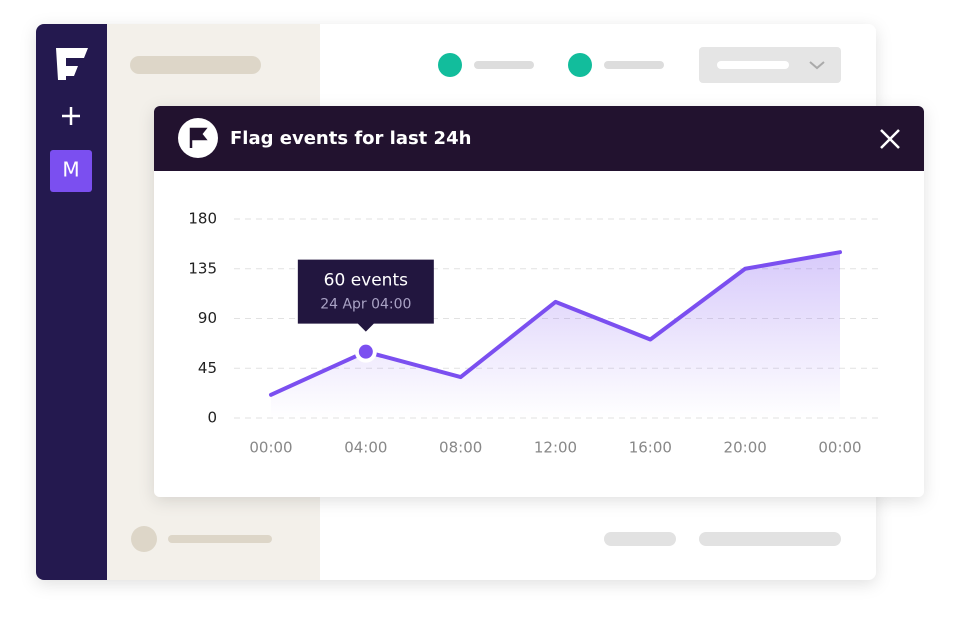 This screenshot has width=960, height=632. Describe the element at coordinates (72, 64) in the screenshot. I see `logo` at that location.